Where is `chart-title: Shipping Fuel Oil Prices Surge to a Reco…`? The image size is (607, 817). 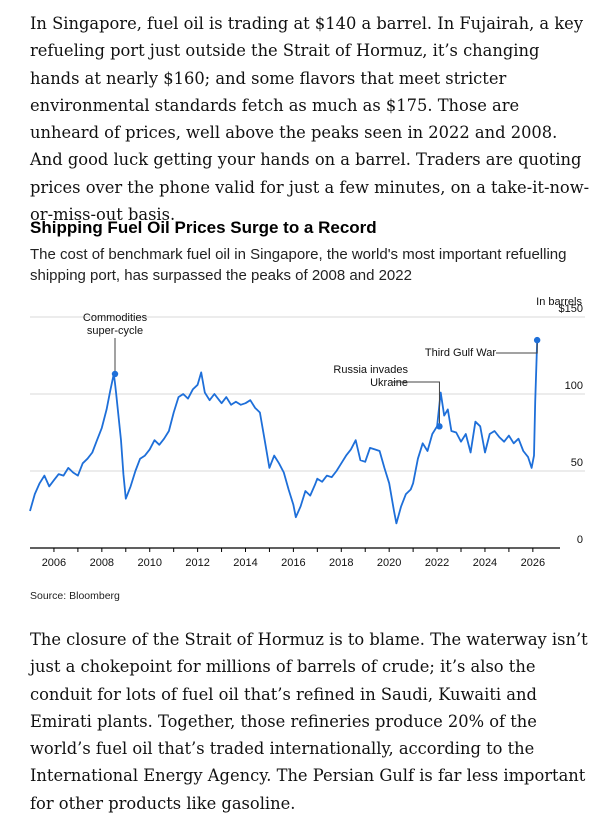 chart-title: Shipping Fuel Oil Prices Surge to a Reco… is located at coordinates (203, 227).